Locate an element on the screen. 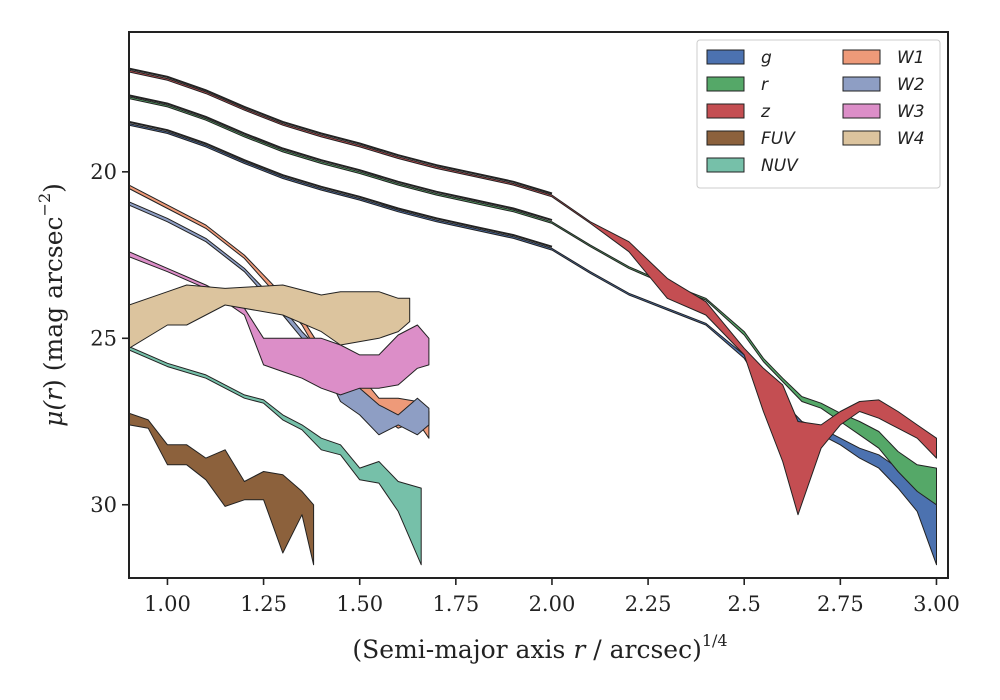 The width and height of the screenshot is (1000, 700). x-axis-label: (Semi-major axis r / arcsec)1/4 is located at coordinates (539, 647).